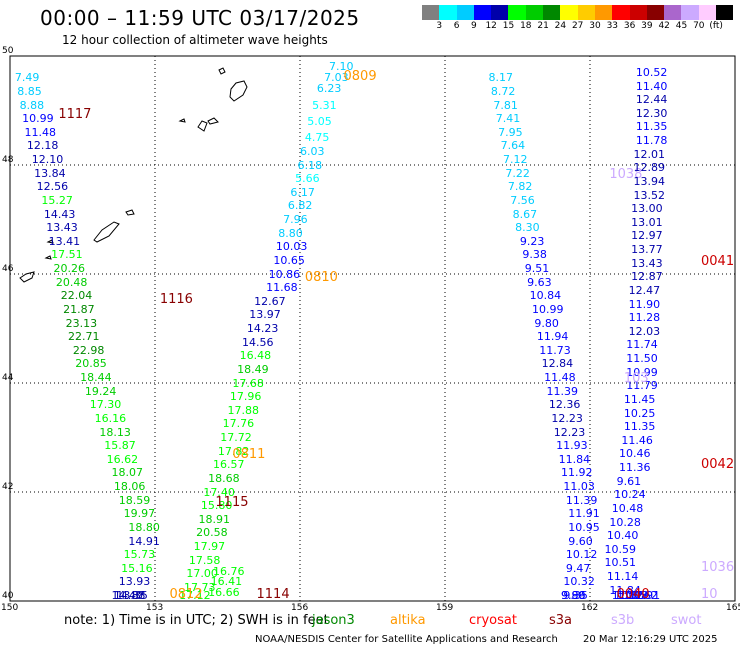 The height and width of the screenshot is (650, 740). Describe the element at coordinates (295, 220) in the screenshot. I see `wave-height-value: 7.96` at that location.